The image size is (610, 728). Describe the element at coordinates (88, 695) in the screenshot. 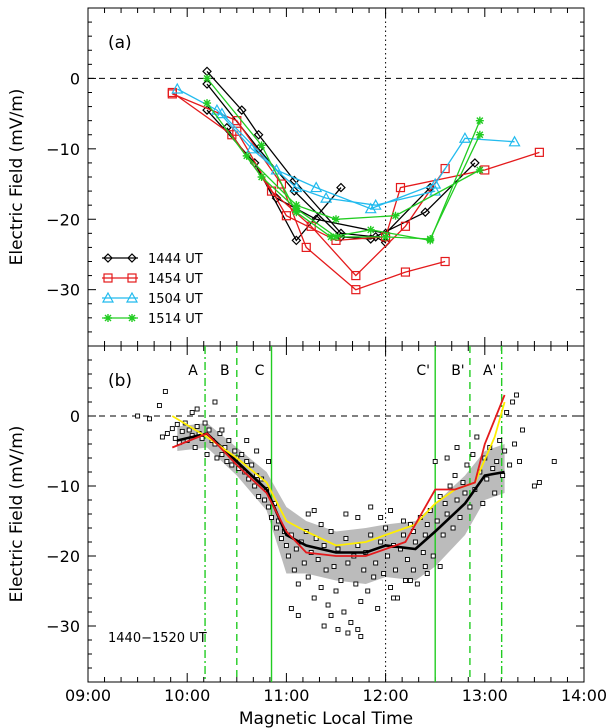

I see `x-tick-label: 09:00` at that location.